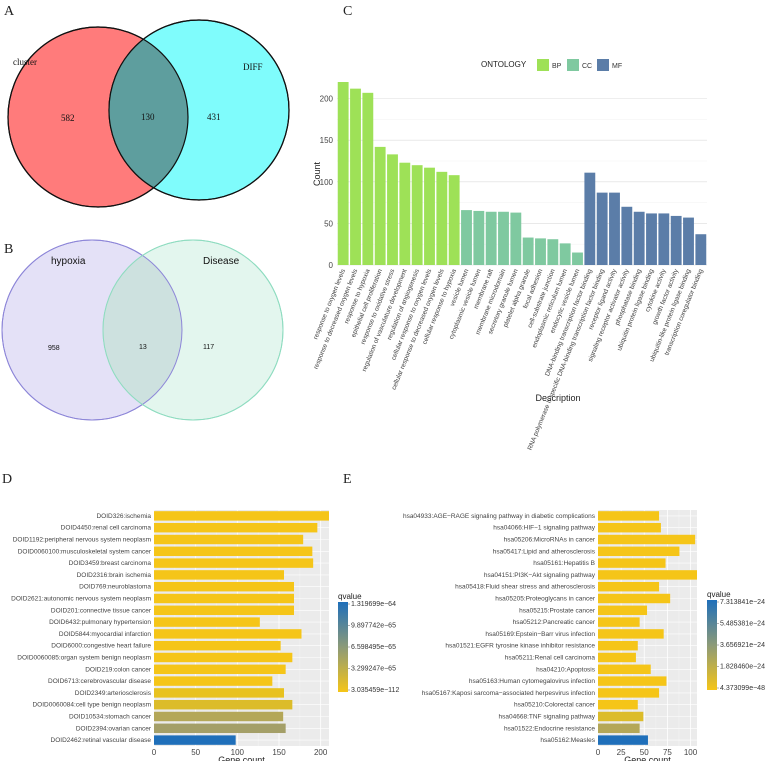  Describe the element at coordinates (550, 540) in the screenshot. I see `e-y-tick-label: hsa05206:MicroRNAs in cancer` at that location.